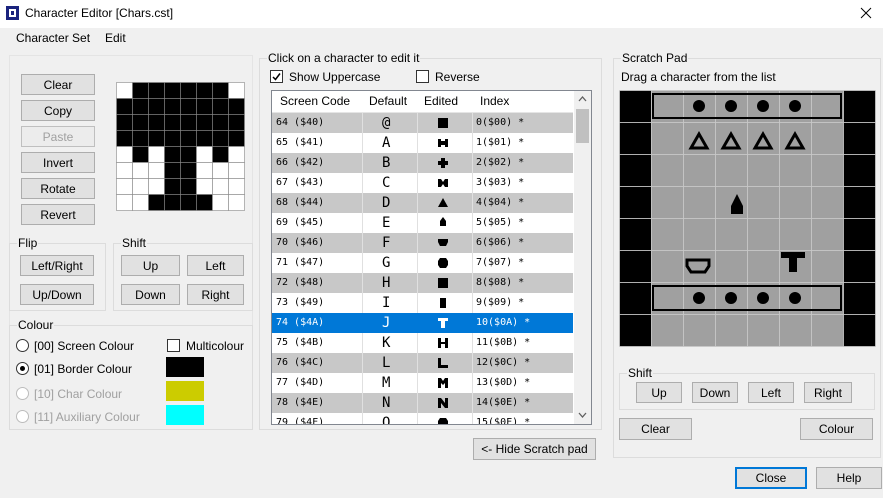 This screenshot has height=498, width=883. What do you see at coordinates (58, 162) in the screenshot?
I see `invert-button: Invert` at bounding box center [58, 162].